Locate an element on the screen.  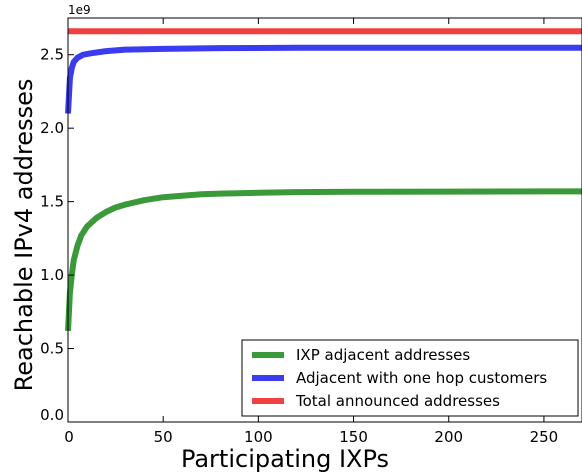
legend-label-3: Total announced addresses is located at coordinates (397, 401).